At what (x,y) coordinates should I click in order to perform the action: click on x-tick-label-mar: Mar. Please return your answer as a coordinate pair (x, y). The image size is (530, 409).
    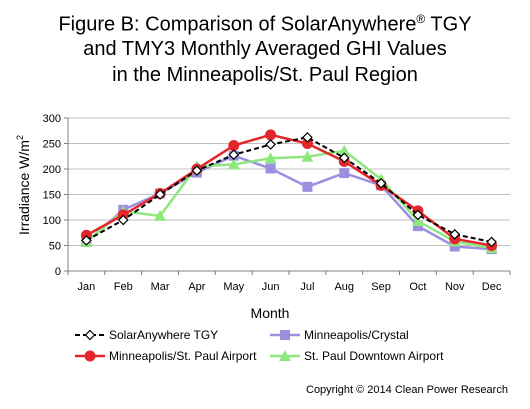
    Looking at the image, I should click on (160, 287).